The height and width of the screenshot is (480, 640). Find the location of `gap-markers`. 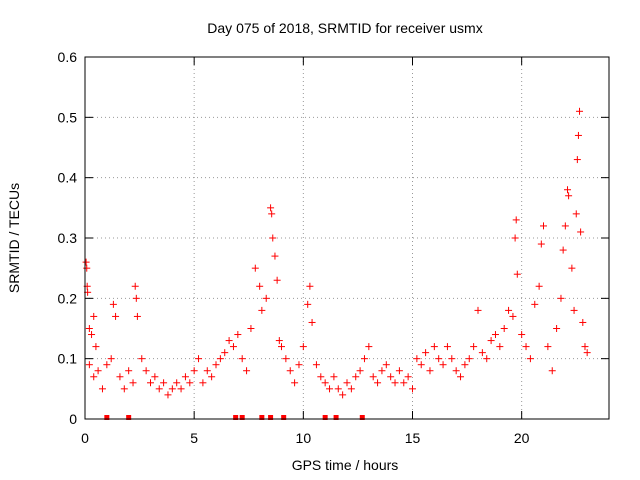

gap-markers is located at coordinates (234, 417).